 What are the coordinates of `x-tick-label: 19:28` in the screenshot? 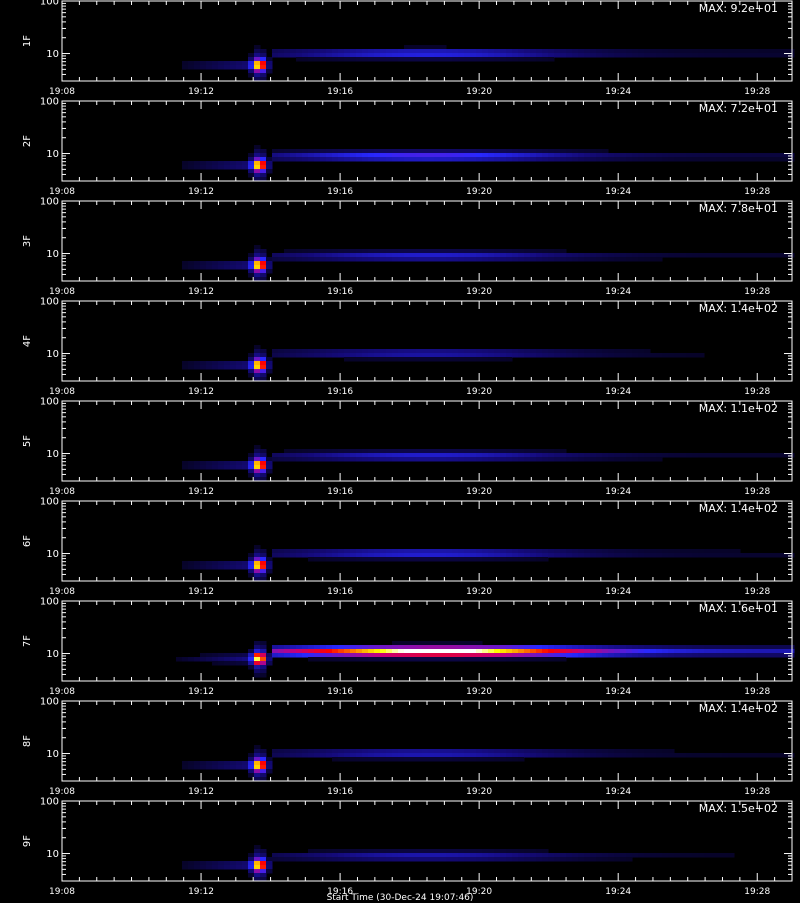 It's located at (757, 492).